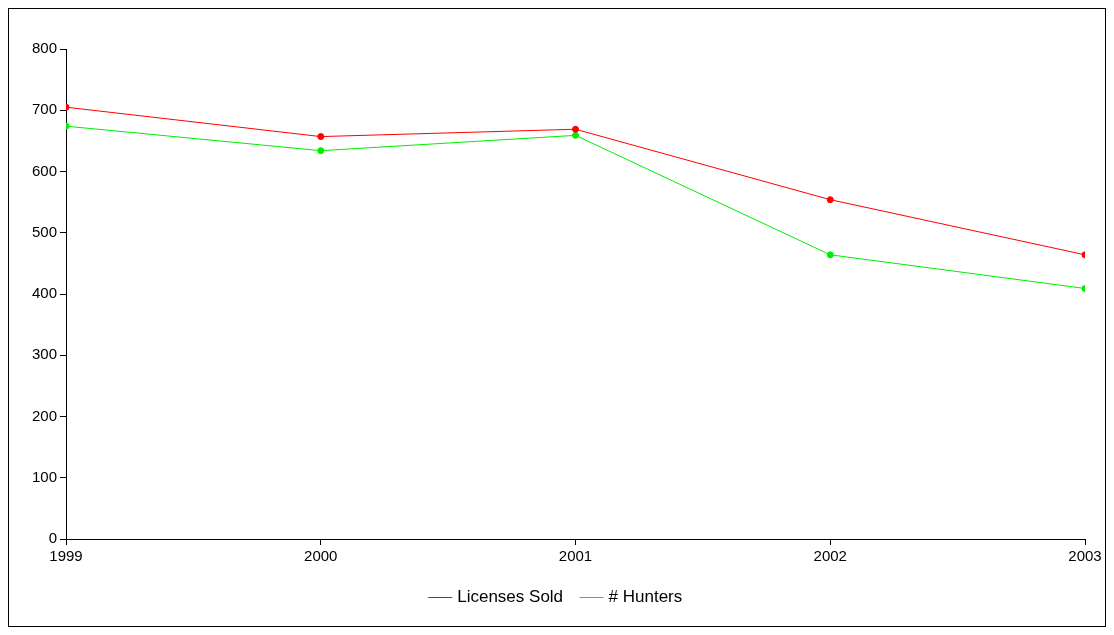 This screenshot has width=1114, height=635. I want to click on y-tick-label: 800, so click(45, 48).